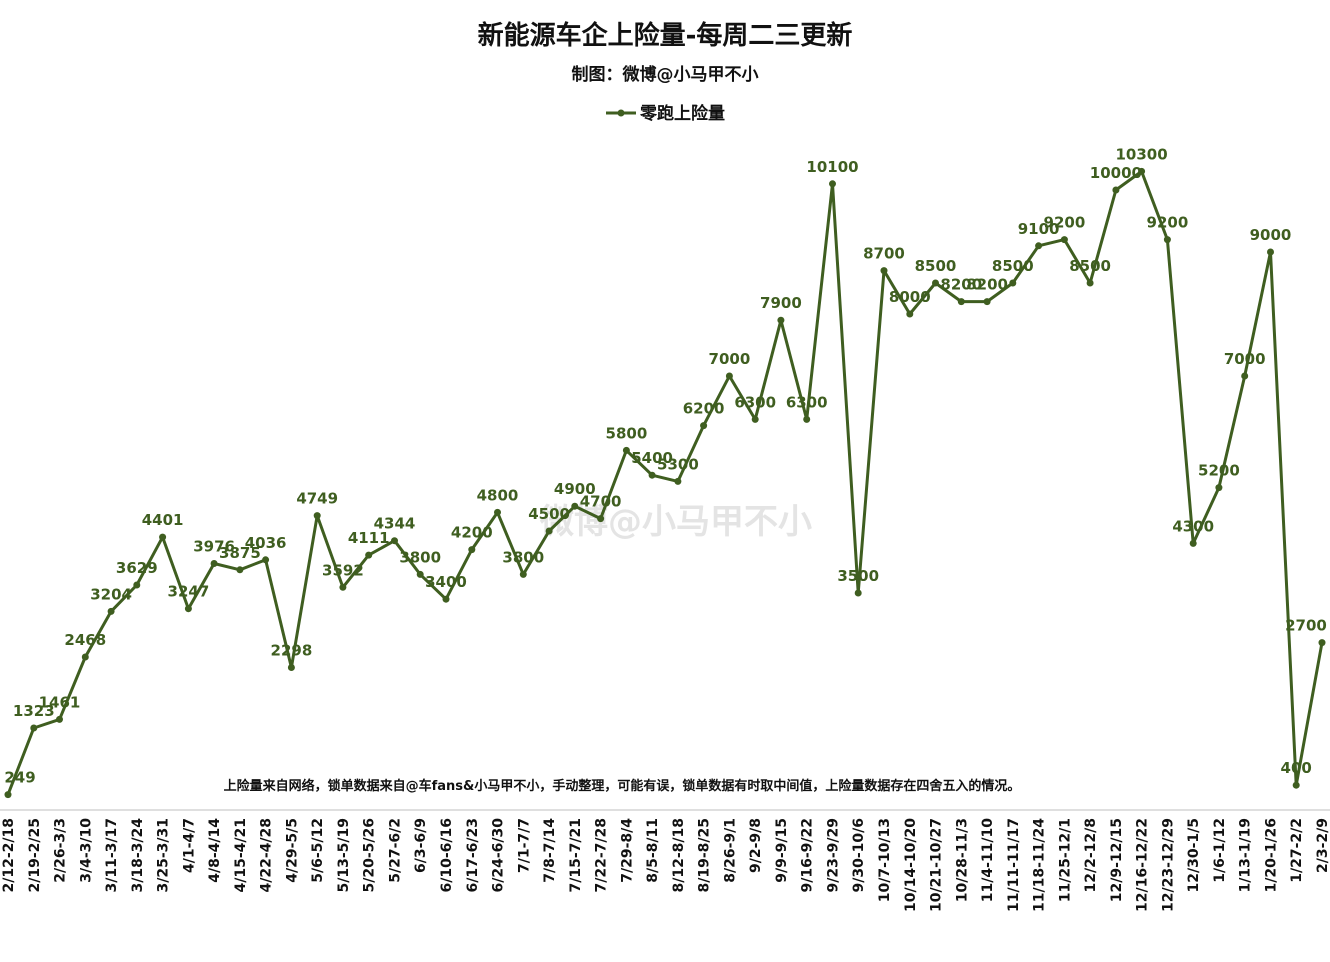 The height and width of the screenshot is (962, 1330). I want to click on x-tick-label: 4/1-4/7, so click(189, 845).